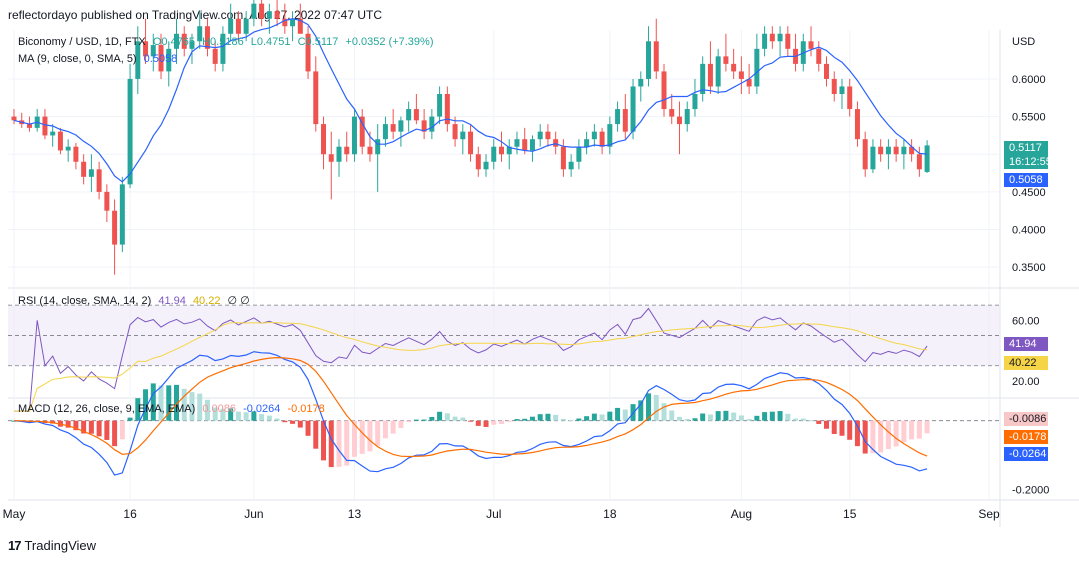  I want to click on tradingview-logo-icon: 17, so click(15, 545).